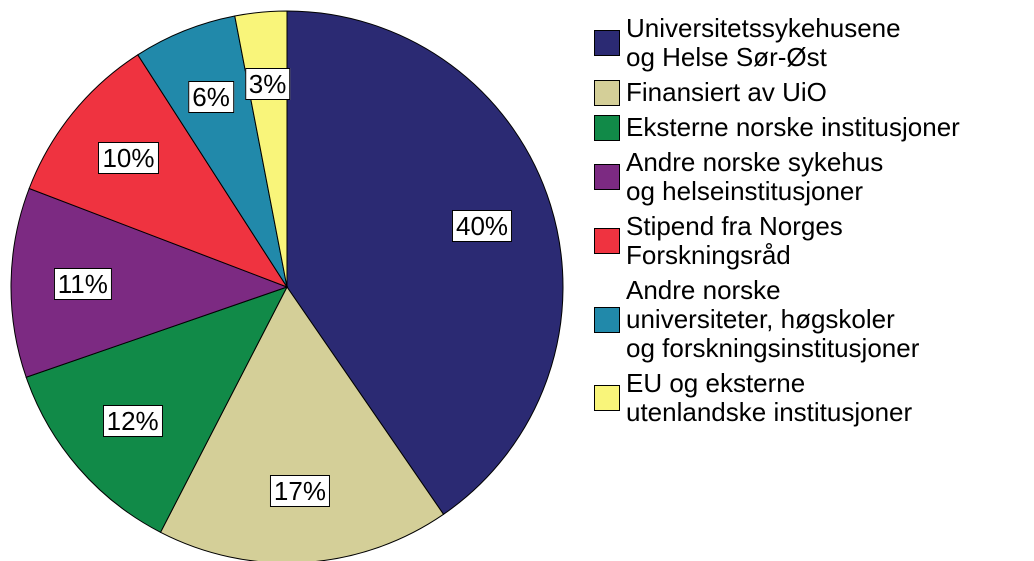  Describe the element at coordinates (763, 42) in the screenshot. I see `legend-label: Universitetssykehusene og Helse Sør-Øst` at that location.